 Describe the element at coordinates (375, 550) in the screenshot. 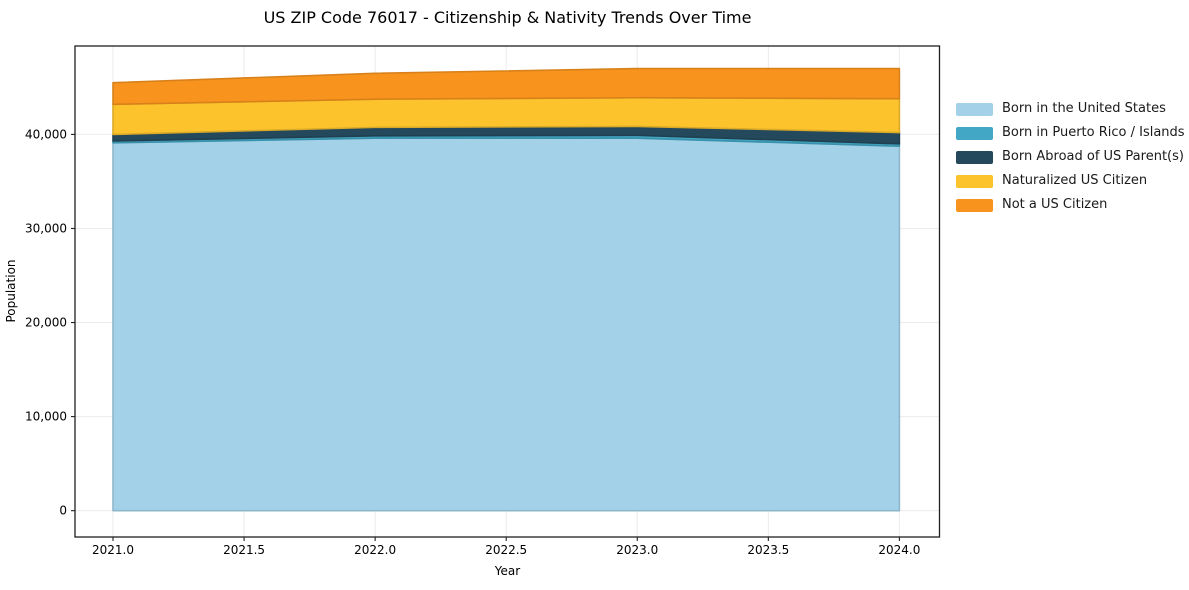

I see `x-tick-label: 2022.0` at that location.